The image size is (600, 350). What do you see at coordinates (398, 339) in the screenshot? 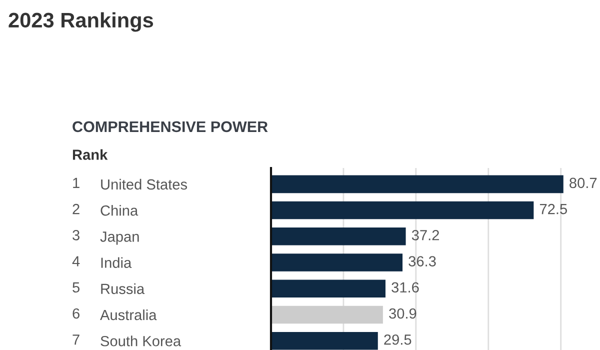
I see `data-label: 29.5` at bounding box center [398, 339].